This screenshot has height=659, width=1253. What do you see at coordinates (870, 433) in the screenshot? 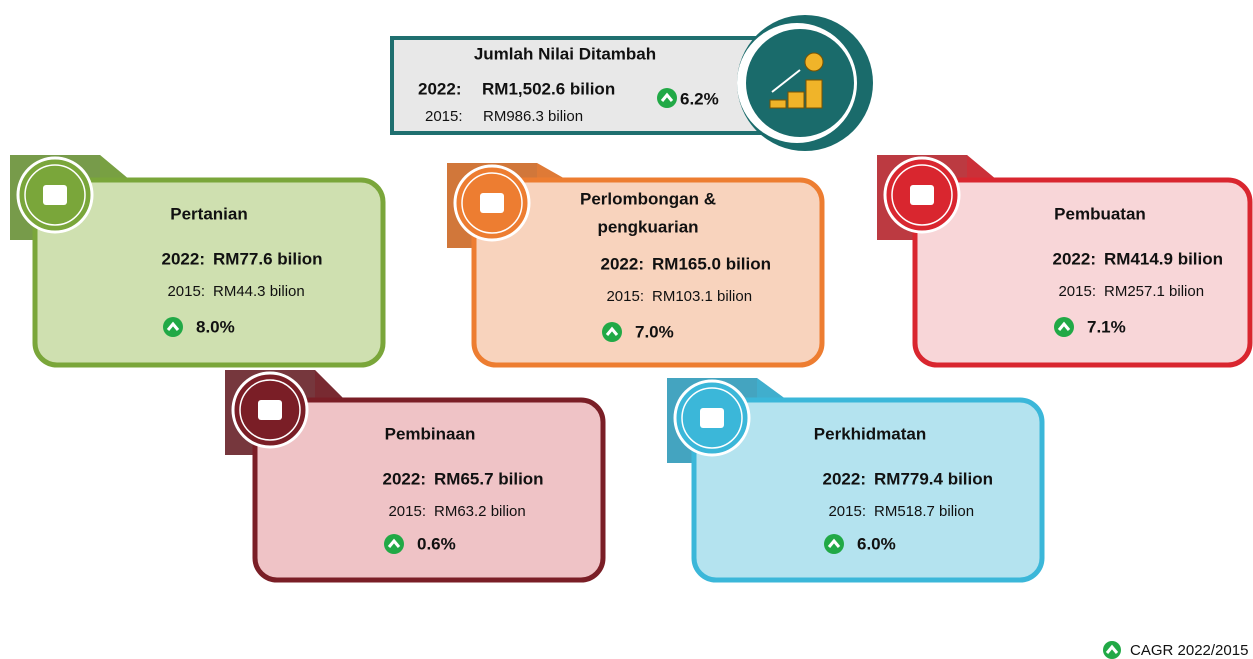
I see `sector-name: Perkhidmatan` at bounding box center [870, 433].